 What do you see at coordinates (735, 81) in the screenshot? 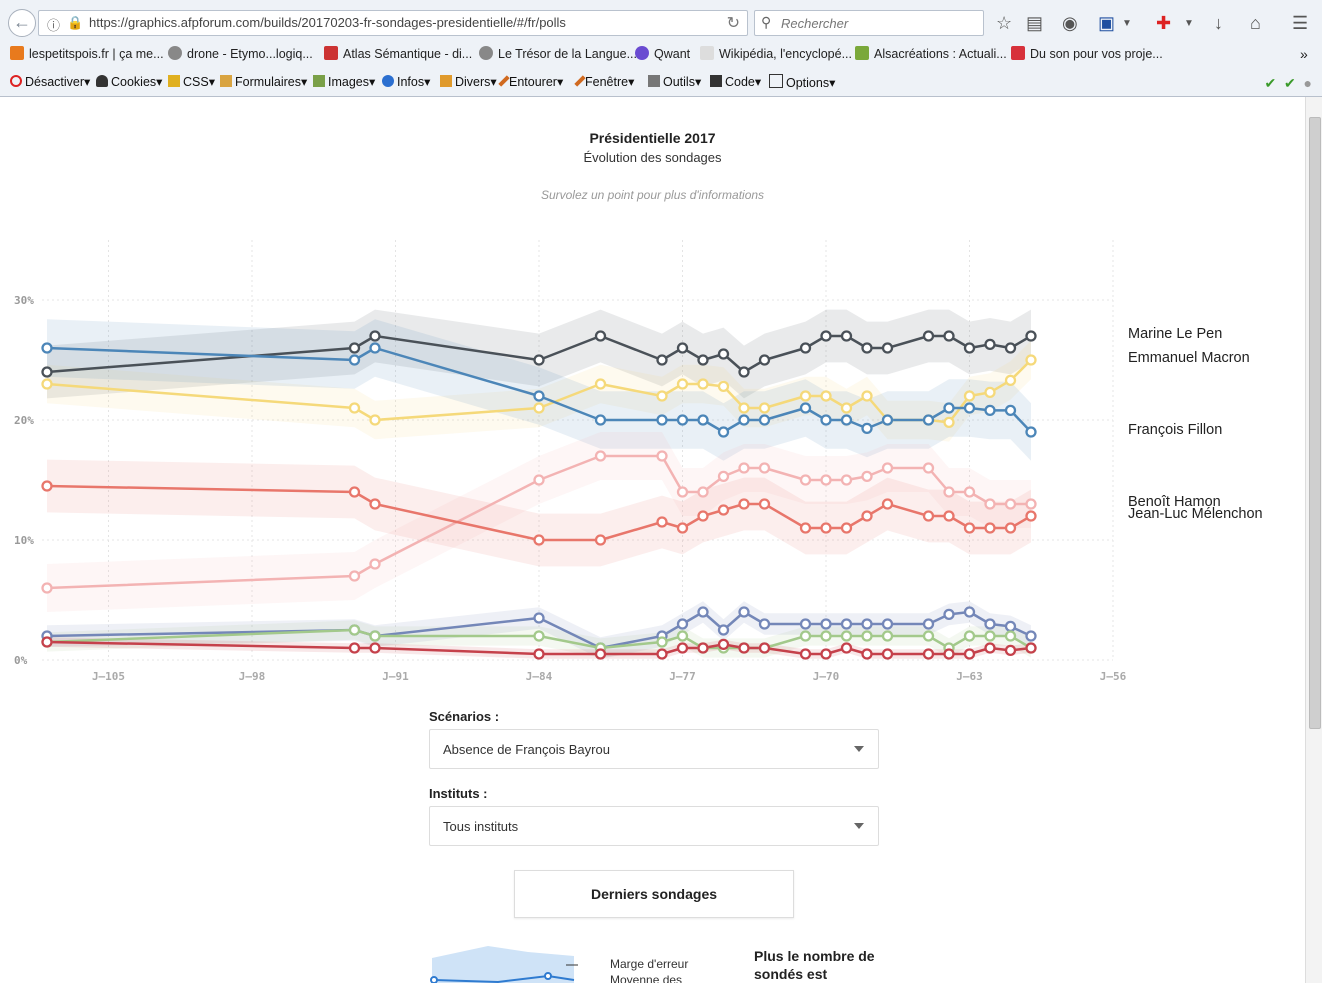
I see `dev-menu-item: Code▾` at bounding box center [735, 81].